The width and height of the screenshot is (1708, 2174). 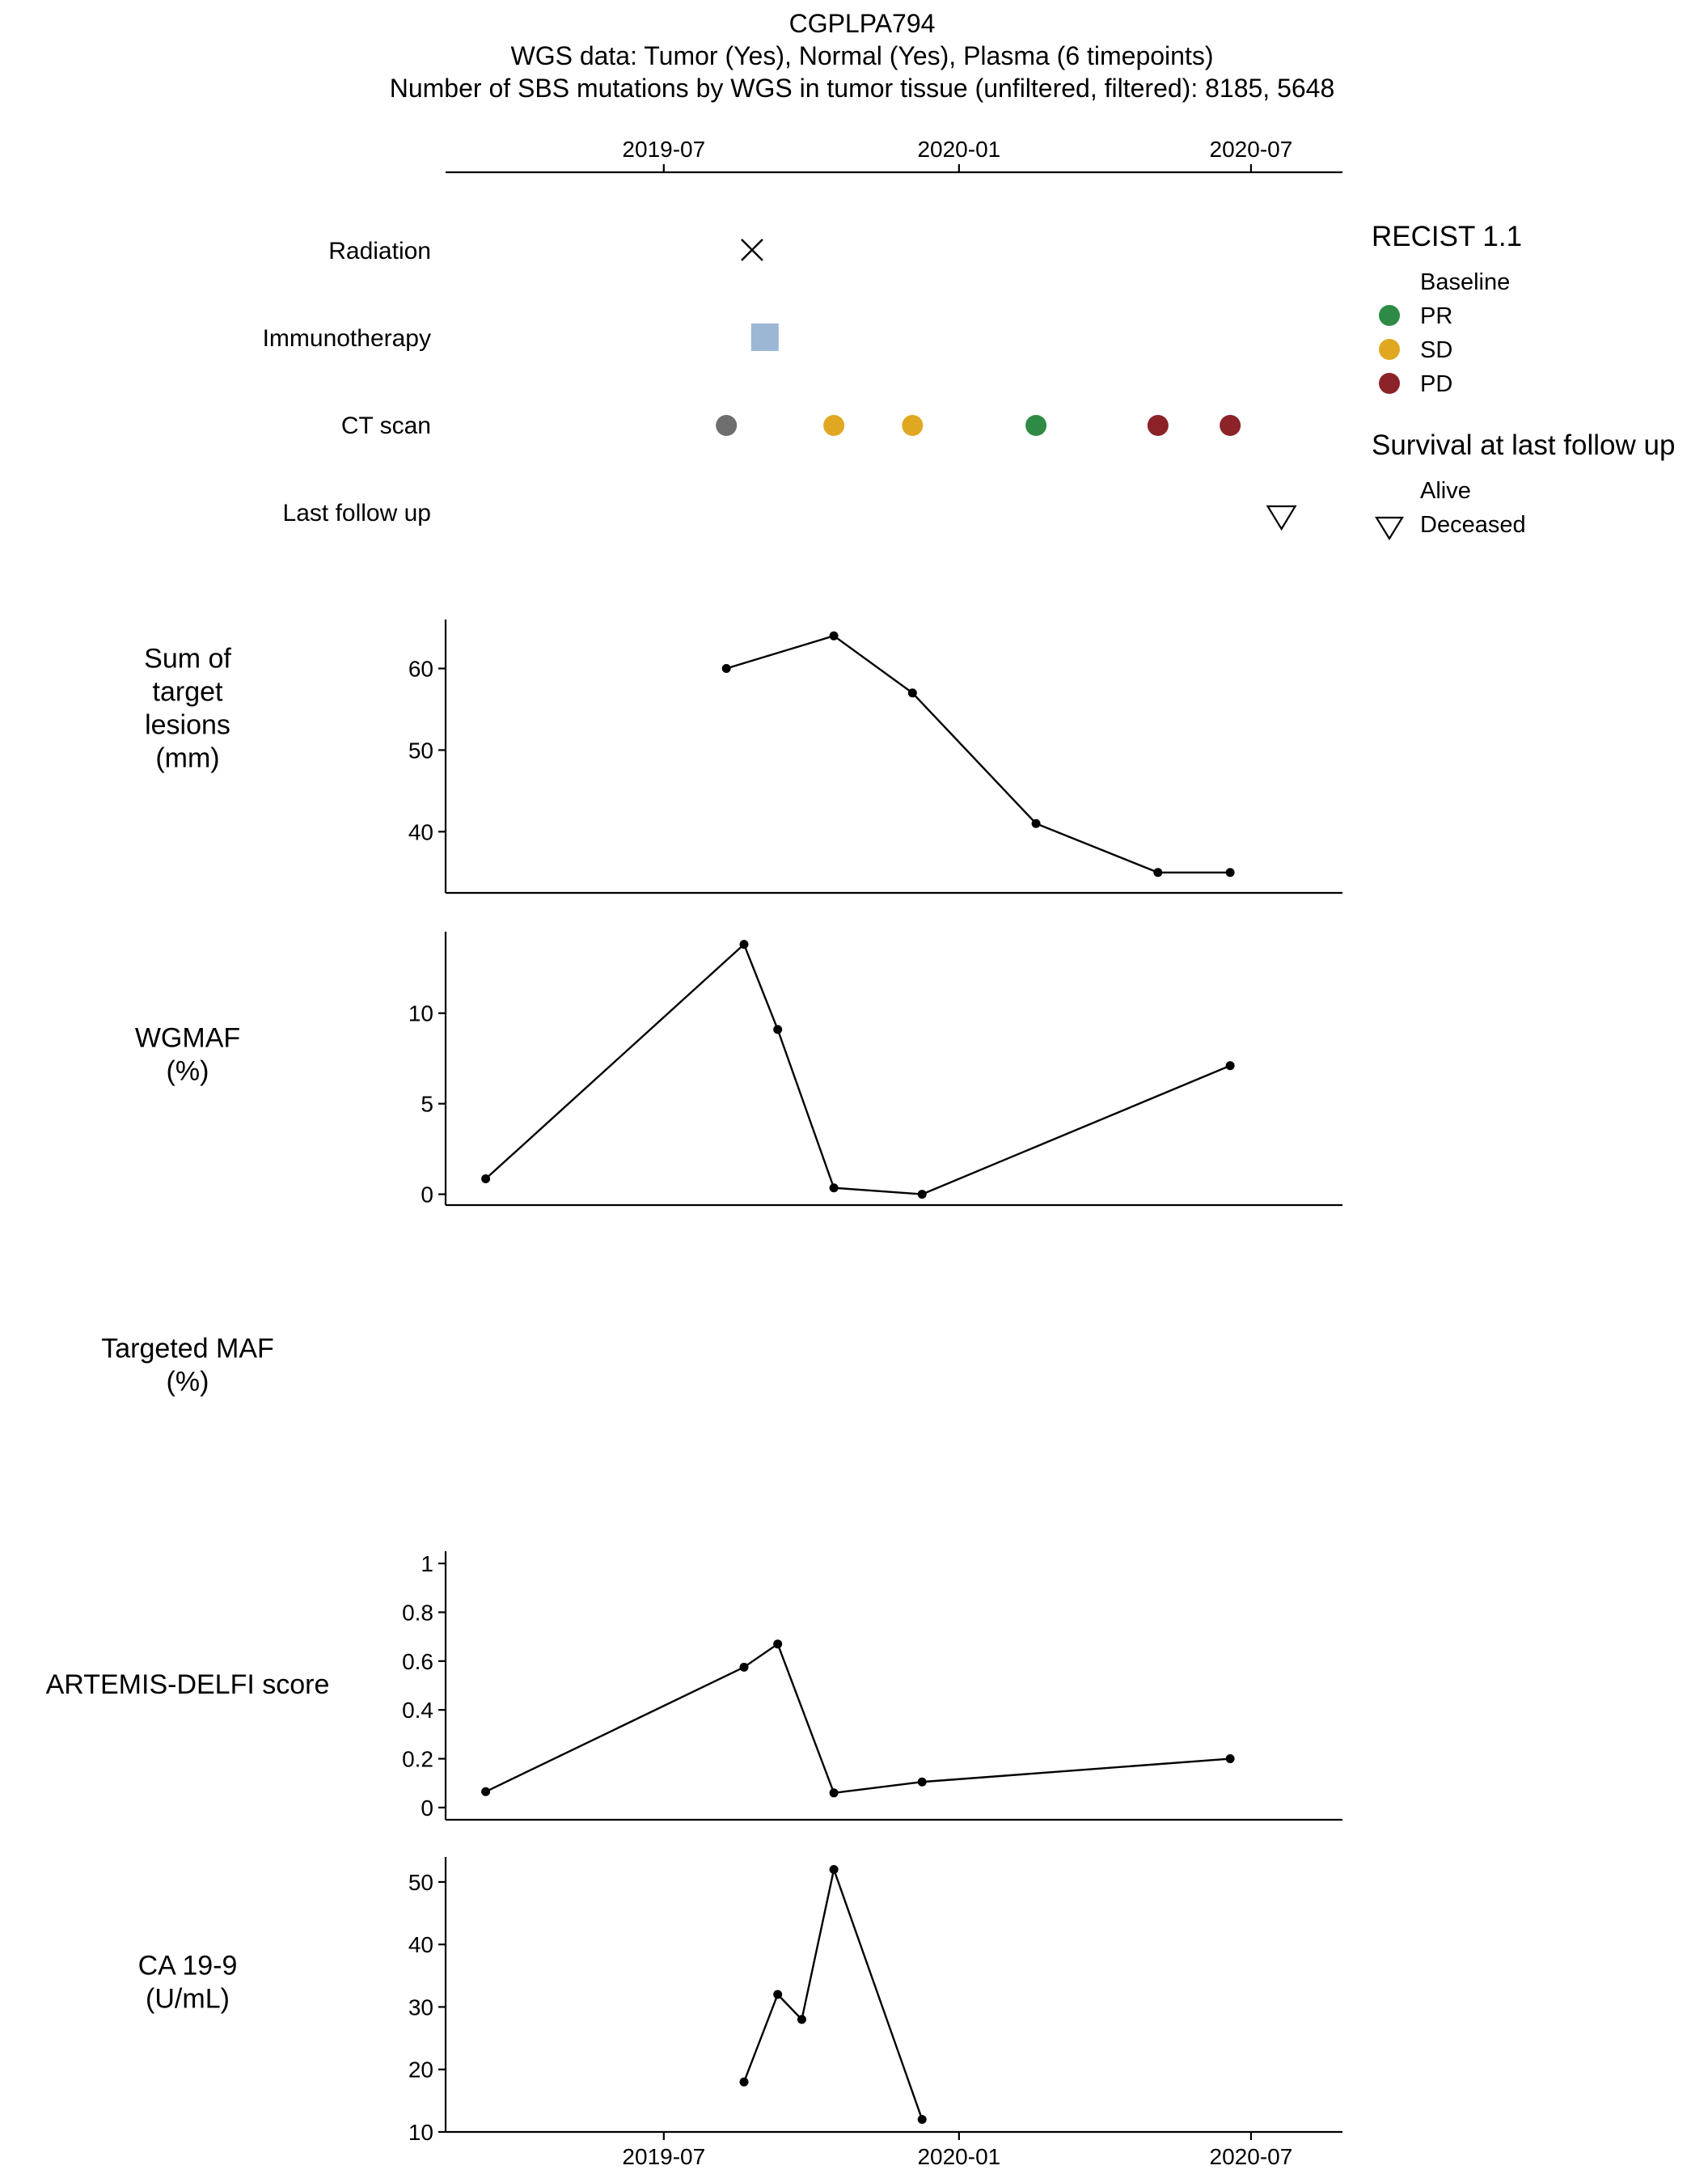 I want to click on legend-title-survival: Survival at last follow up, so click(x=1523, y=445).